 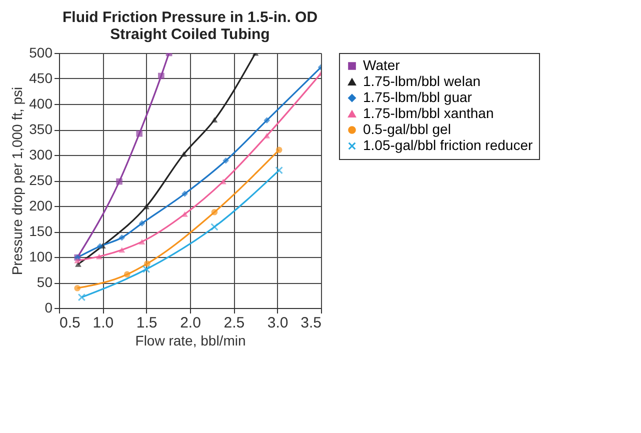 I want to click on legend-label: 1.75-lbm/bbl xanthan, so click(x=428, y=113).